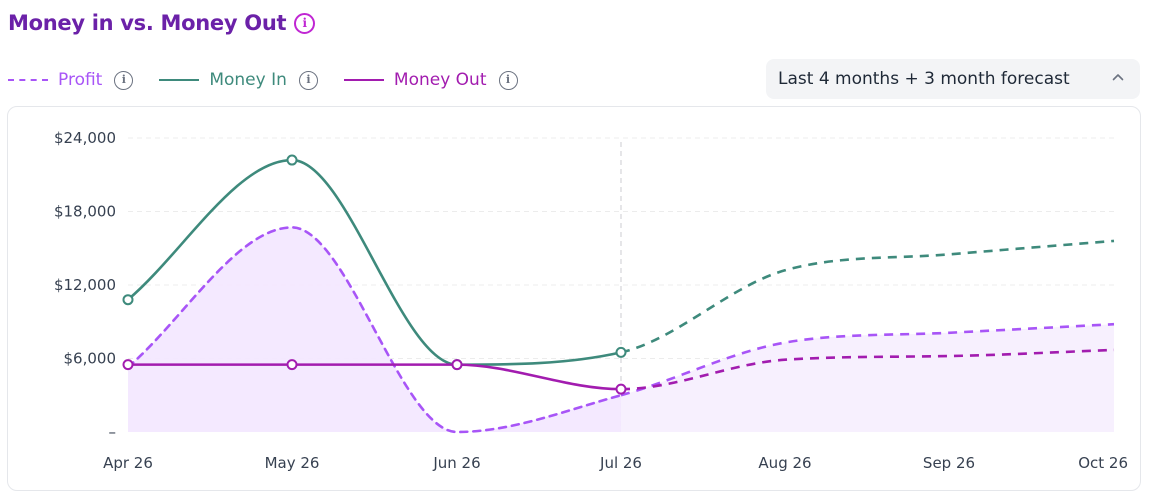  Describe the element at coordinates (363, 80) in the screenshot. I see `money-out-swatch` at that location.